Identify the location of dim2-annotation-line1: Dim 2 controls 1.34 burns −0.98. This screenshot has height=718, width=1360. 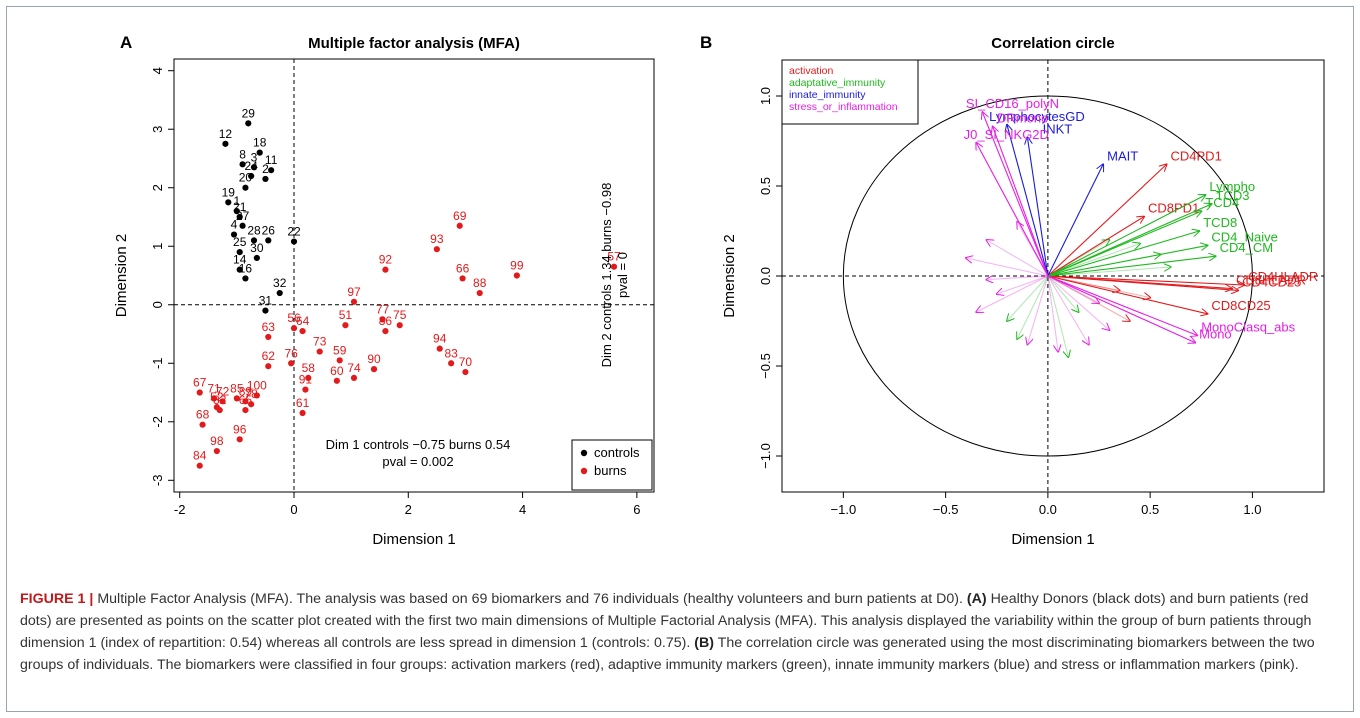
(606, 275).